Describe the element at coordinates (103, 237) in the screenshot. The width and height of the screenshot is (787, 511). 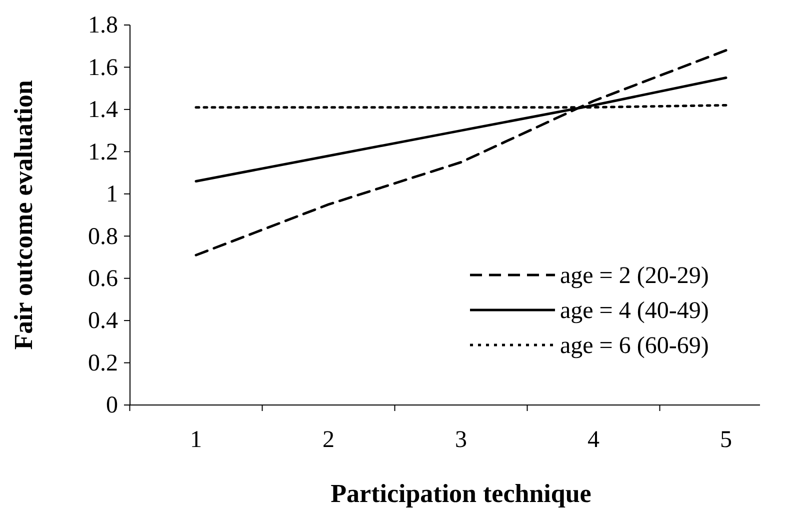
I see `y-tick-label: 0.8` at that location.